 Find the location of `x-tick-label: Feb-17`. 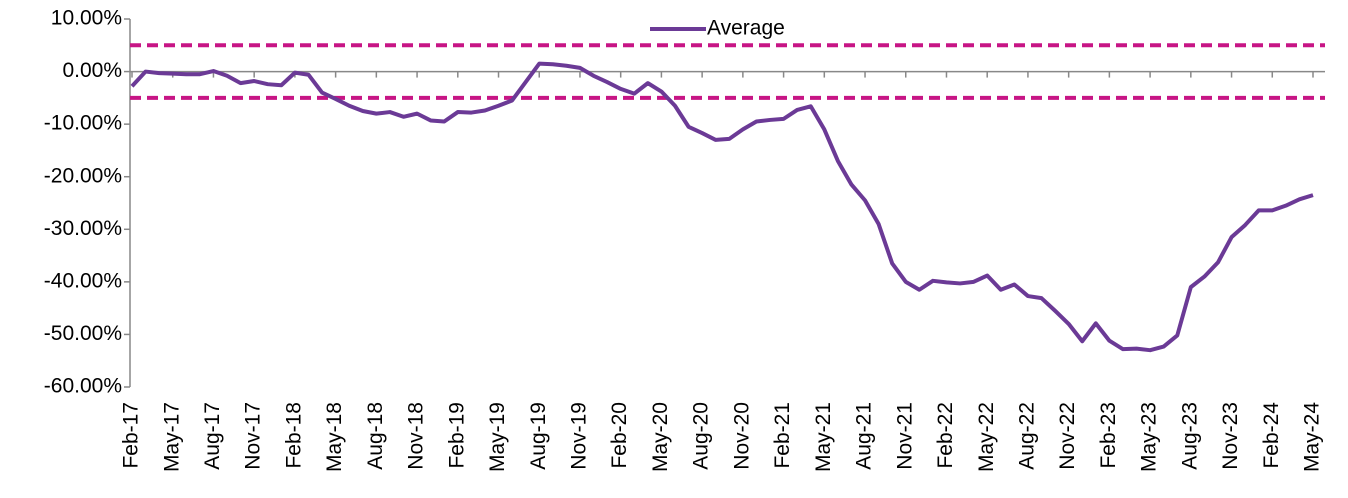

x-tick-label: Feb-17 is located at coordinates (131, 435).